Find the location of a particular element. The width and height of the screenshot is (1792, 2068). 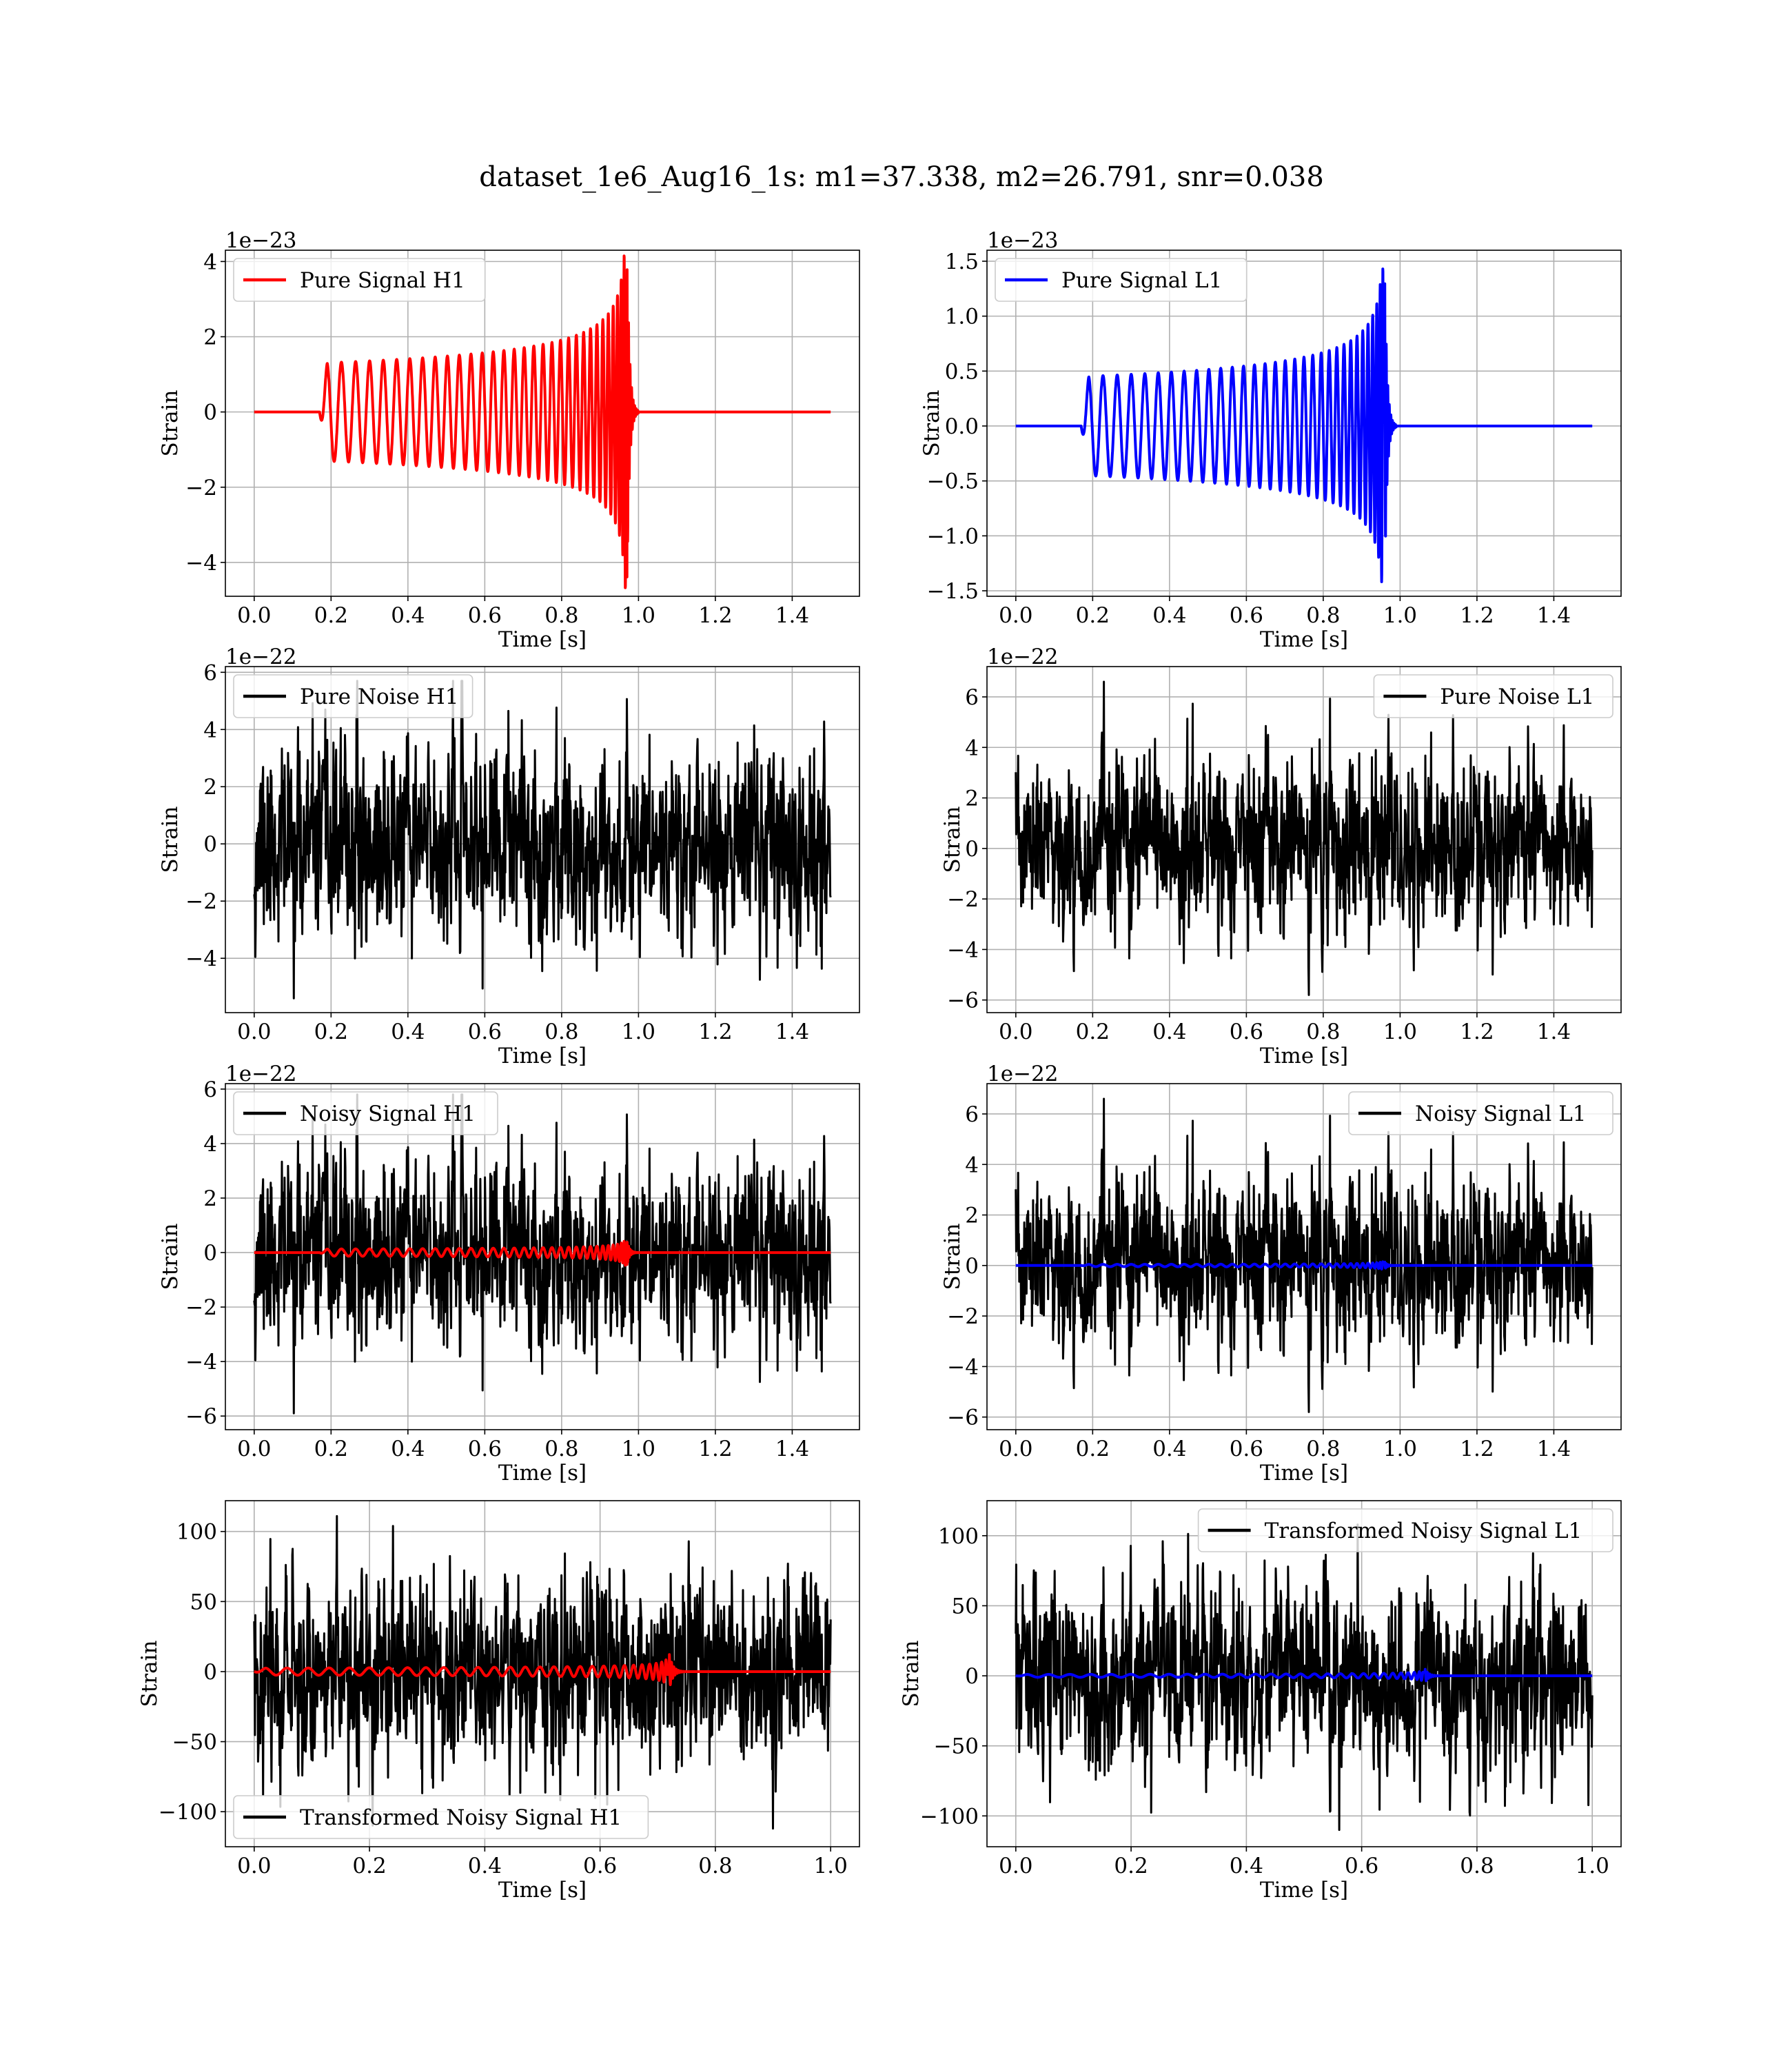

legend-label: Pure Signal L1 is located at coordinates (1141, 280).